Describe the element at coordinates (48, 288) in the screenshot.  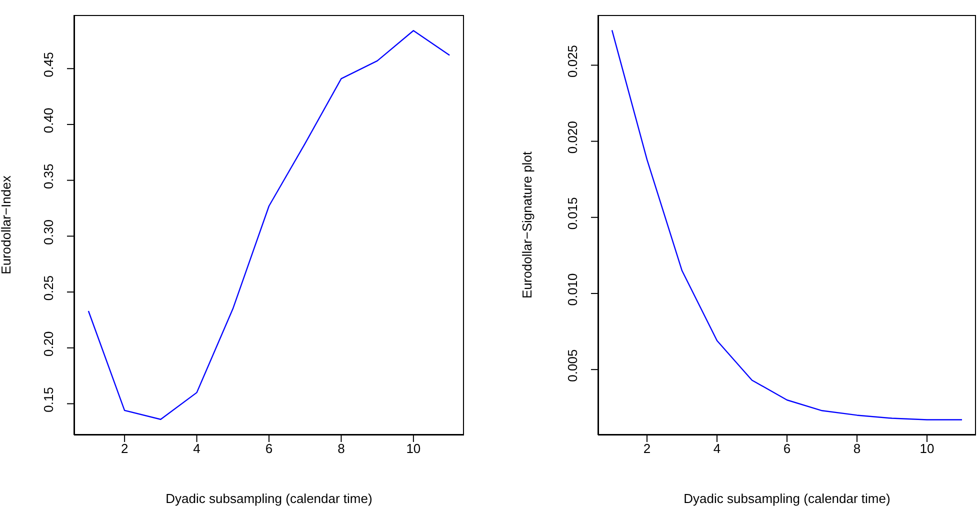
I see `y-tick-label: 0.25` at that location.